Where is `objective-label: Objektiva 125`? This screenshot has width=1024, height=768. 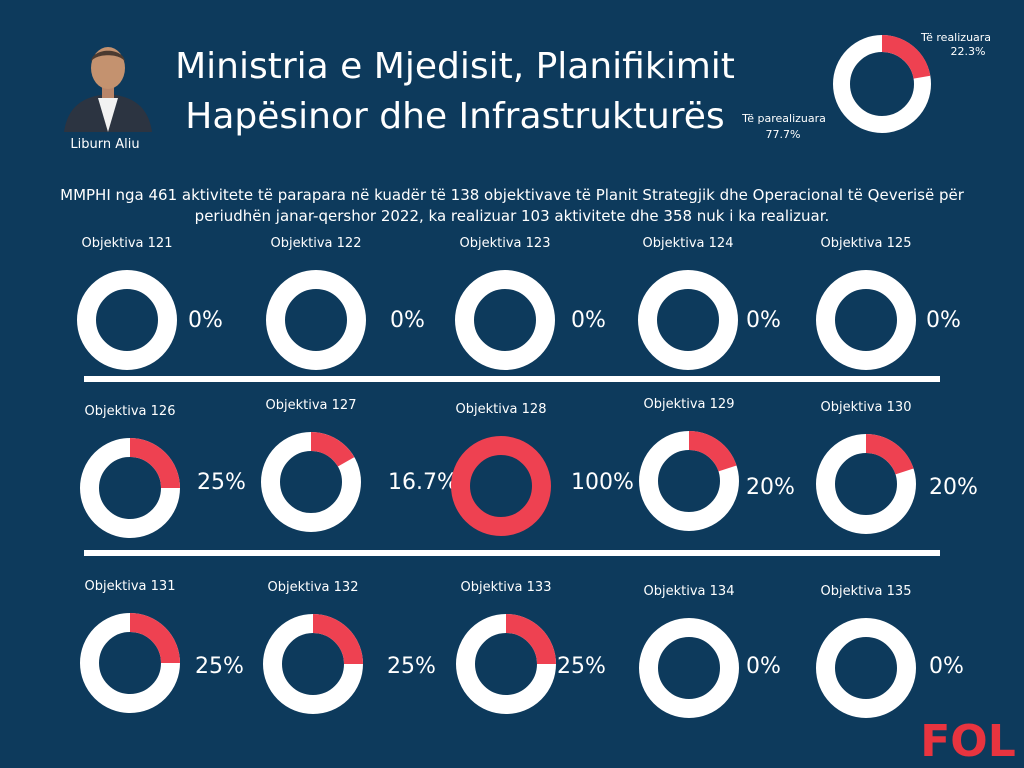 objective-label: Objektiva 125 is located at coordinates (866, 243).